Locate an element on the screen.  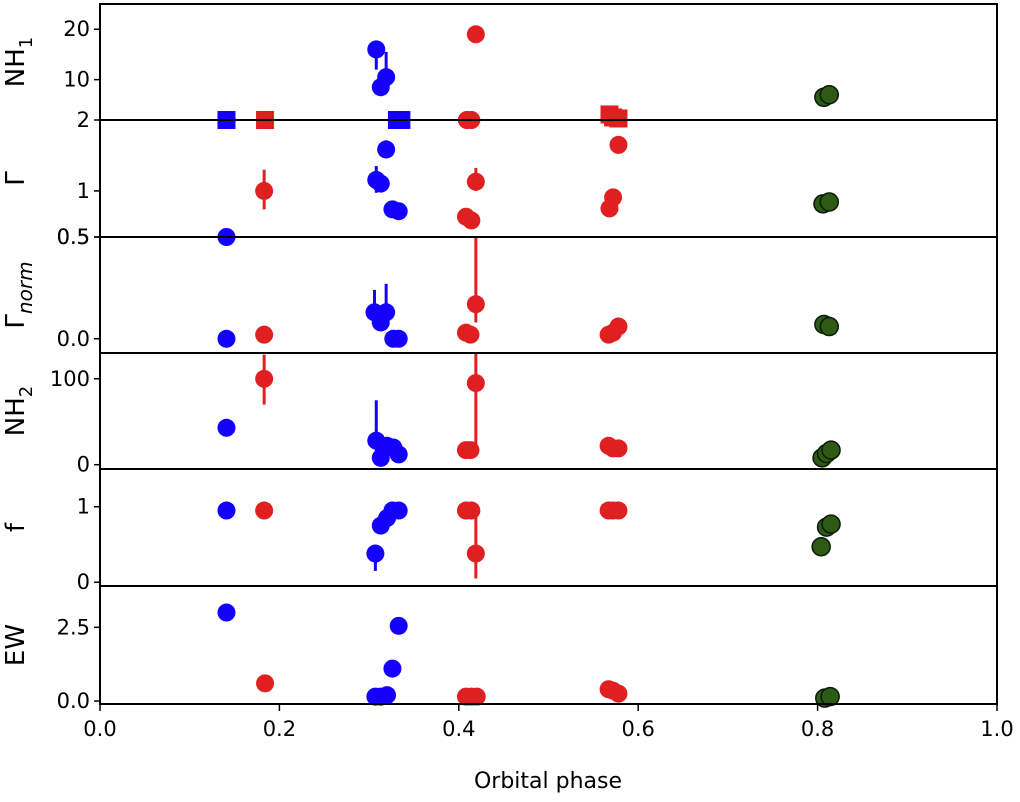
ylabel-main-ew: EW is located at coordinates (16, 645).